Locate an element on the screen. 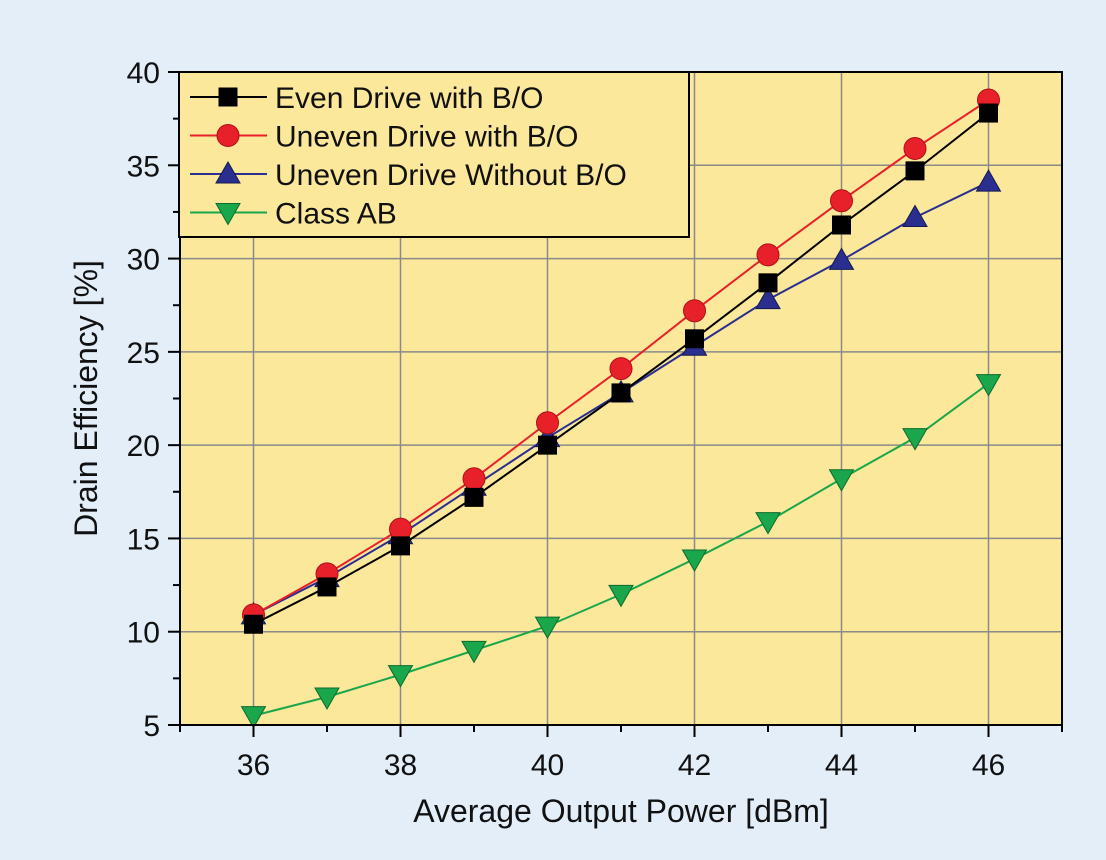  x-tick-label: 40 is located at coordinates (547, 765).